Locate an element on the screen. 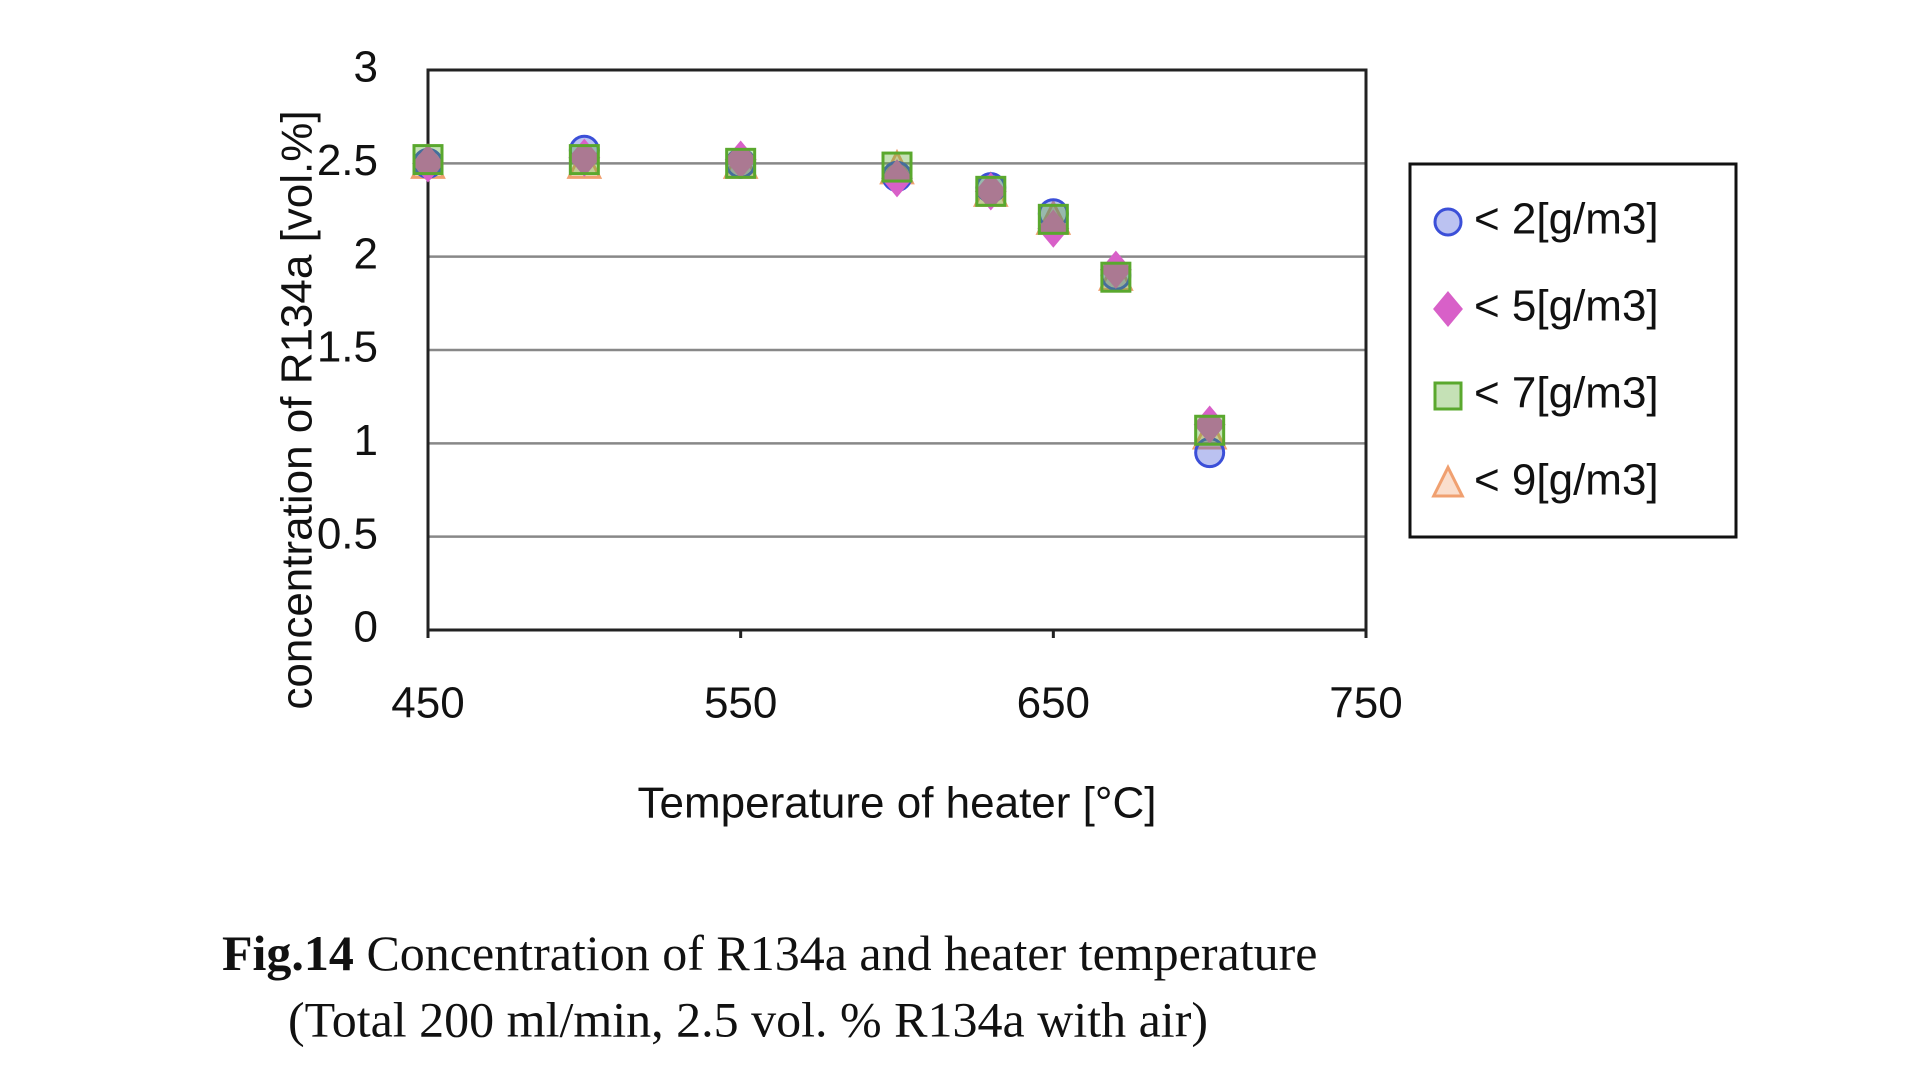 This screenshot has height=1080, width=1920. y-tick-label: 0 is located at coordinates (366, 627).